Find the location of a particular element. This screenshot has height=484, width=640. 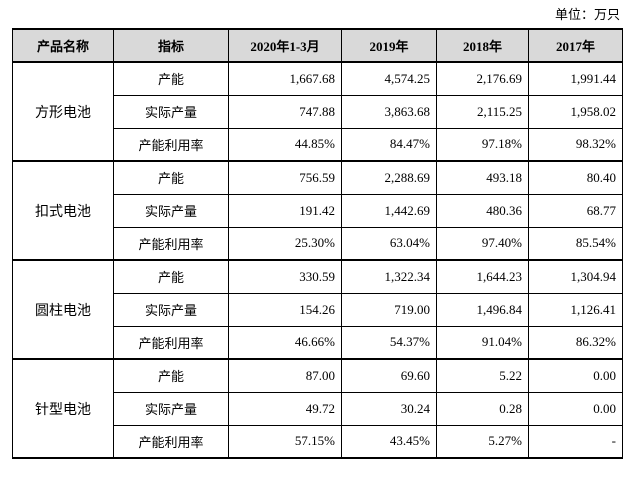

table-row: 产能利用率 46.66% 54.37% 91.04% 86.32% is located at coordinates (318, 342).